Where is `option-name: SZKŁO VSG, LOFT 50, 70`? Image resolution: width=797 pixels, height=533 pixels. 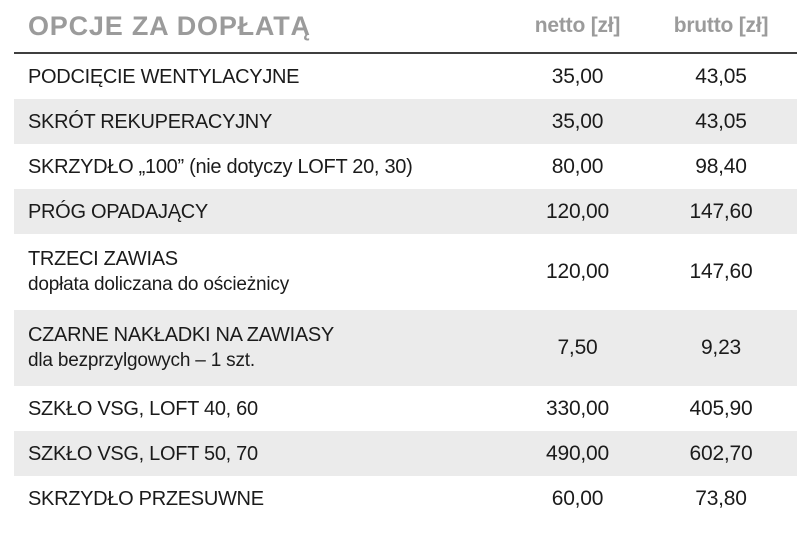
option-name: SZKŁO VSG, LOFT 50, 70 is located at coordinates (143, 453).